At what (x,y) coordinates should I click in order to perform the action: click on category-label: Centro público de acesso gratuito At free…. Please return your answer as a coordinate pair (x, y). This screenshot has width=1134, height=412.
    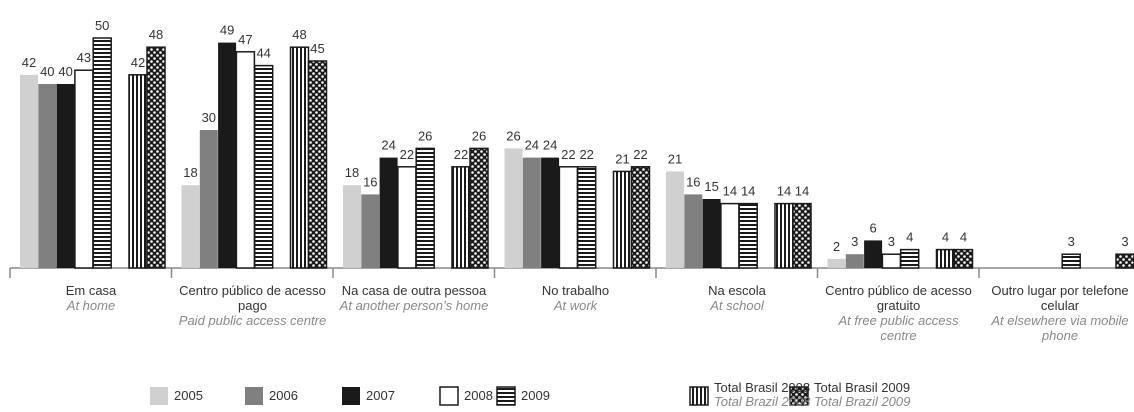
    Looking at the image, I should click on (899, 313).